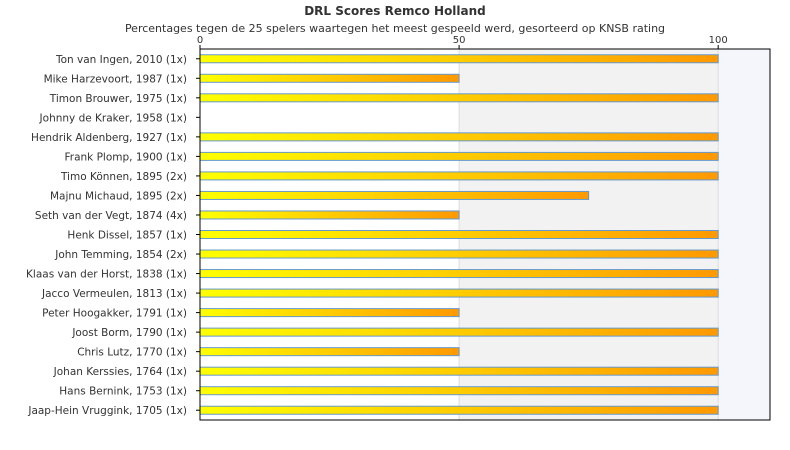 The height and width of the screenshot is (450, 790). I want to click on category-label: Timon Brouwer, 1975 (1x), so click(118, 99).